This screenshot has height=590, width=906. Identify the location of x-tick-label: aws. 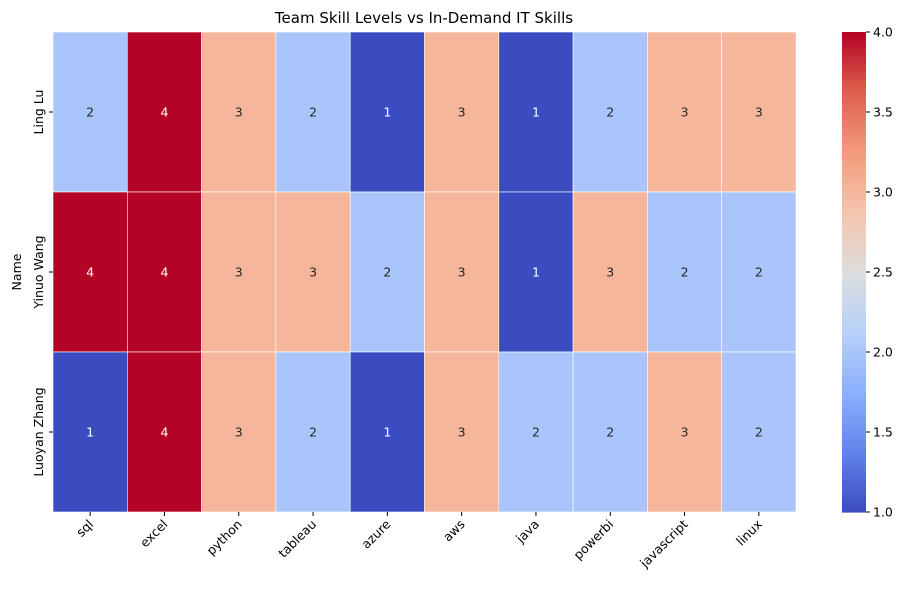
(454, 531).